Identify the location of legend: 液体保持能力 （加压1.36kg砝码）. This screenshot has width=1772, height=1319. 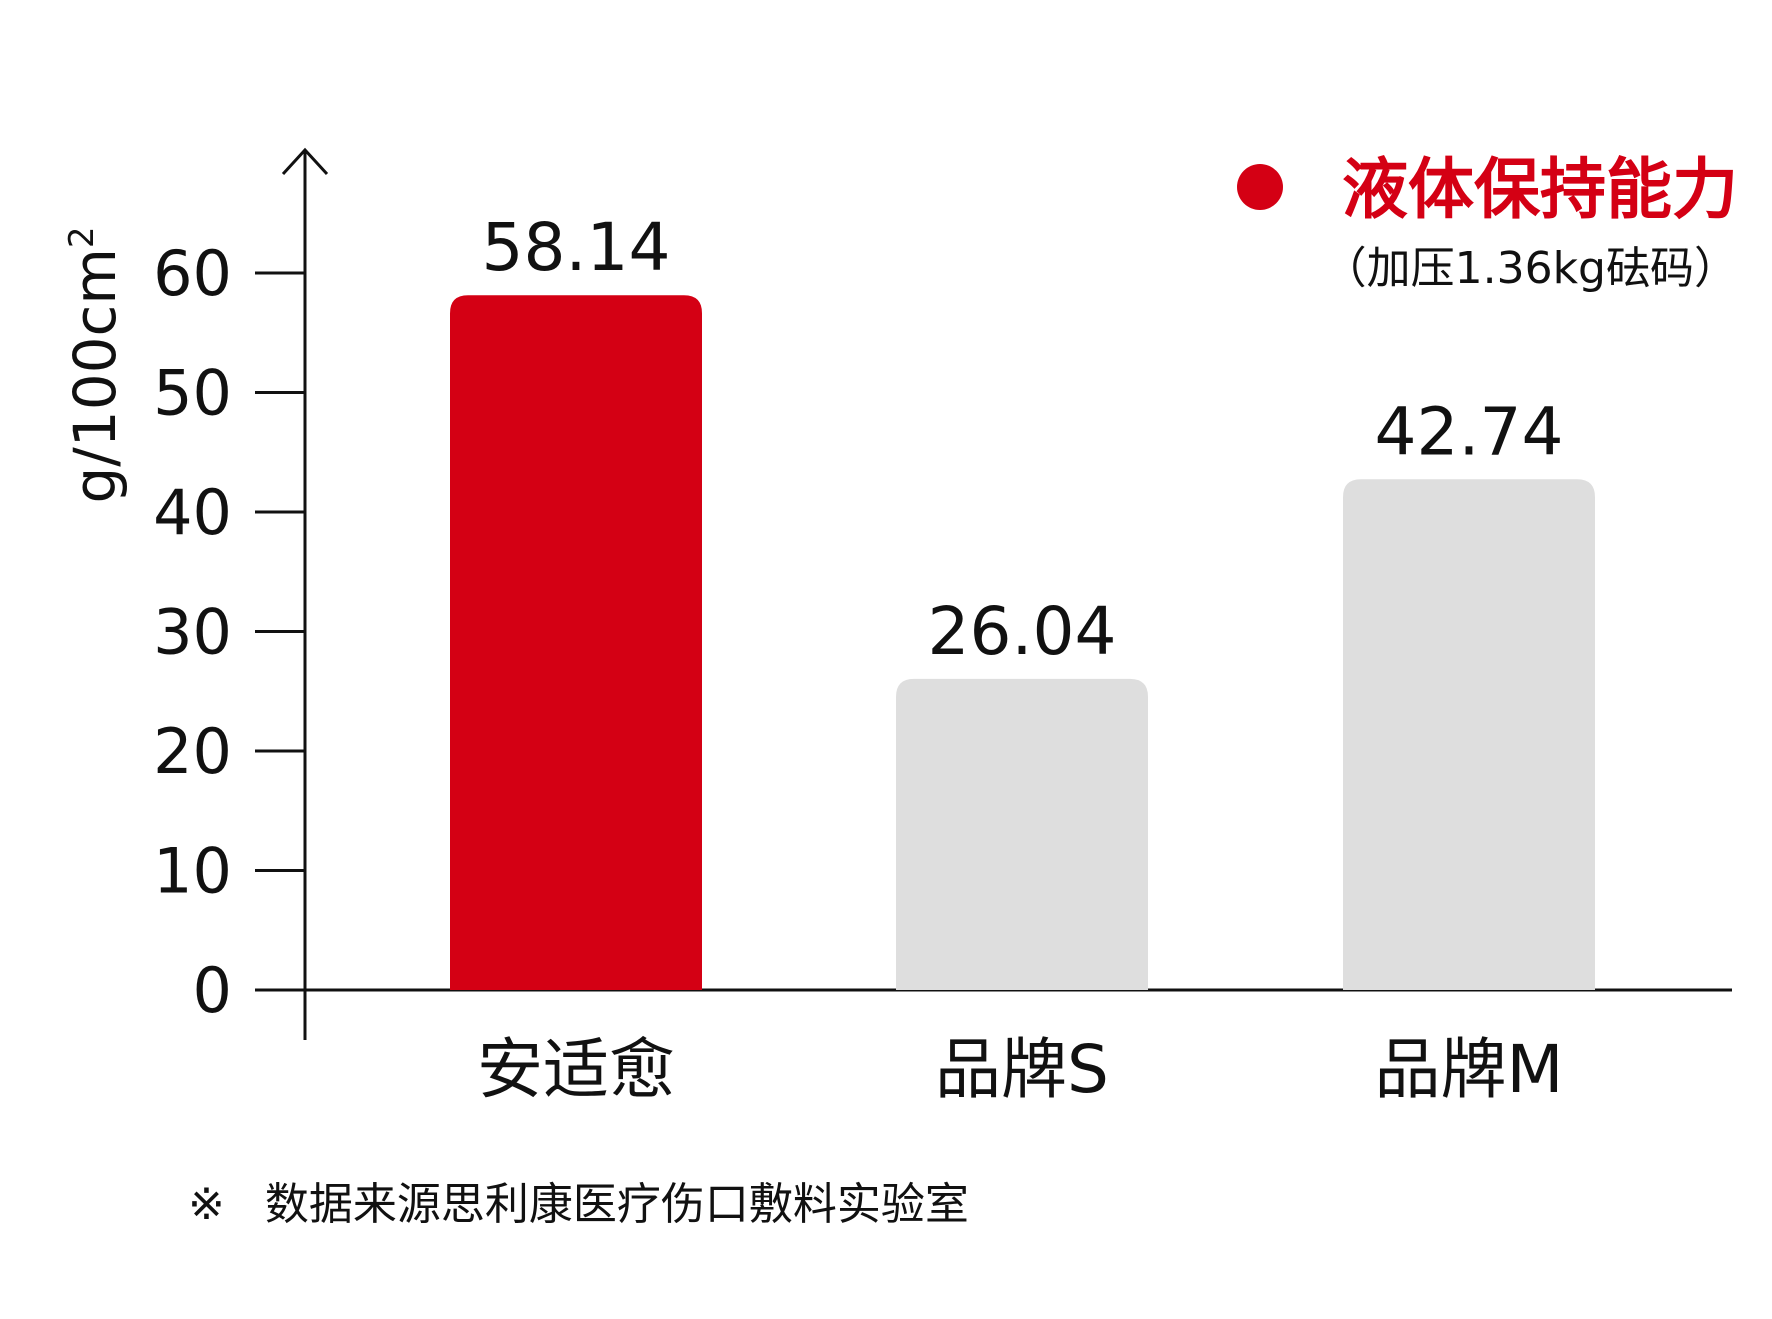
(1487, 222).